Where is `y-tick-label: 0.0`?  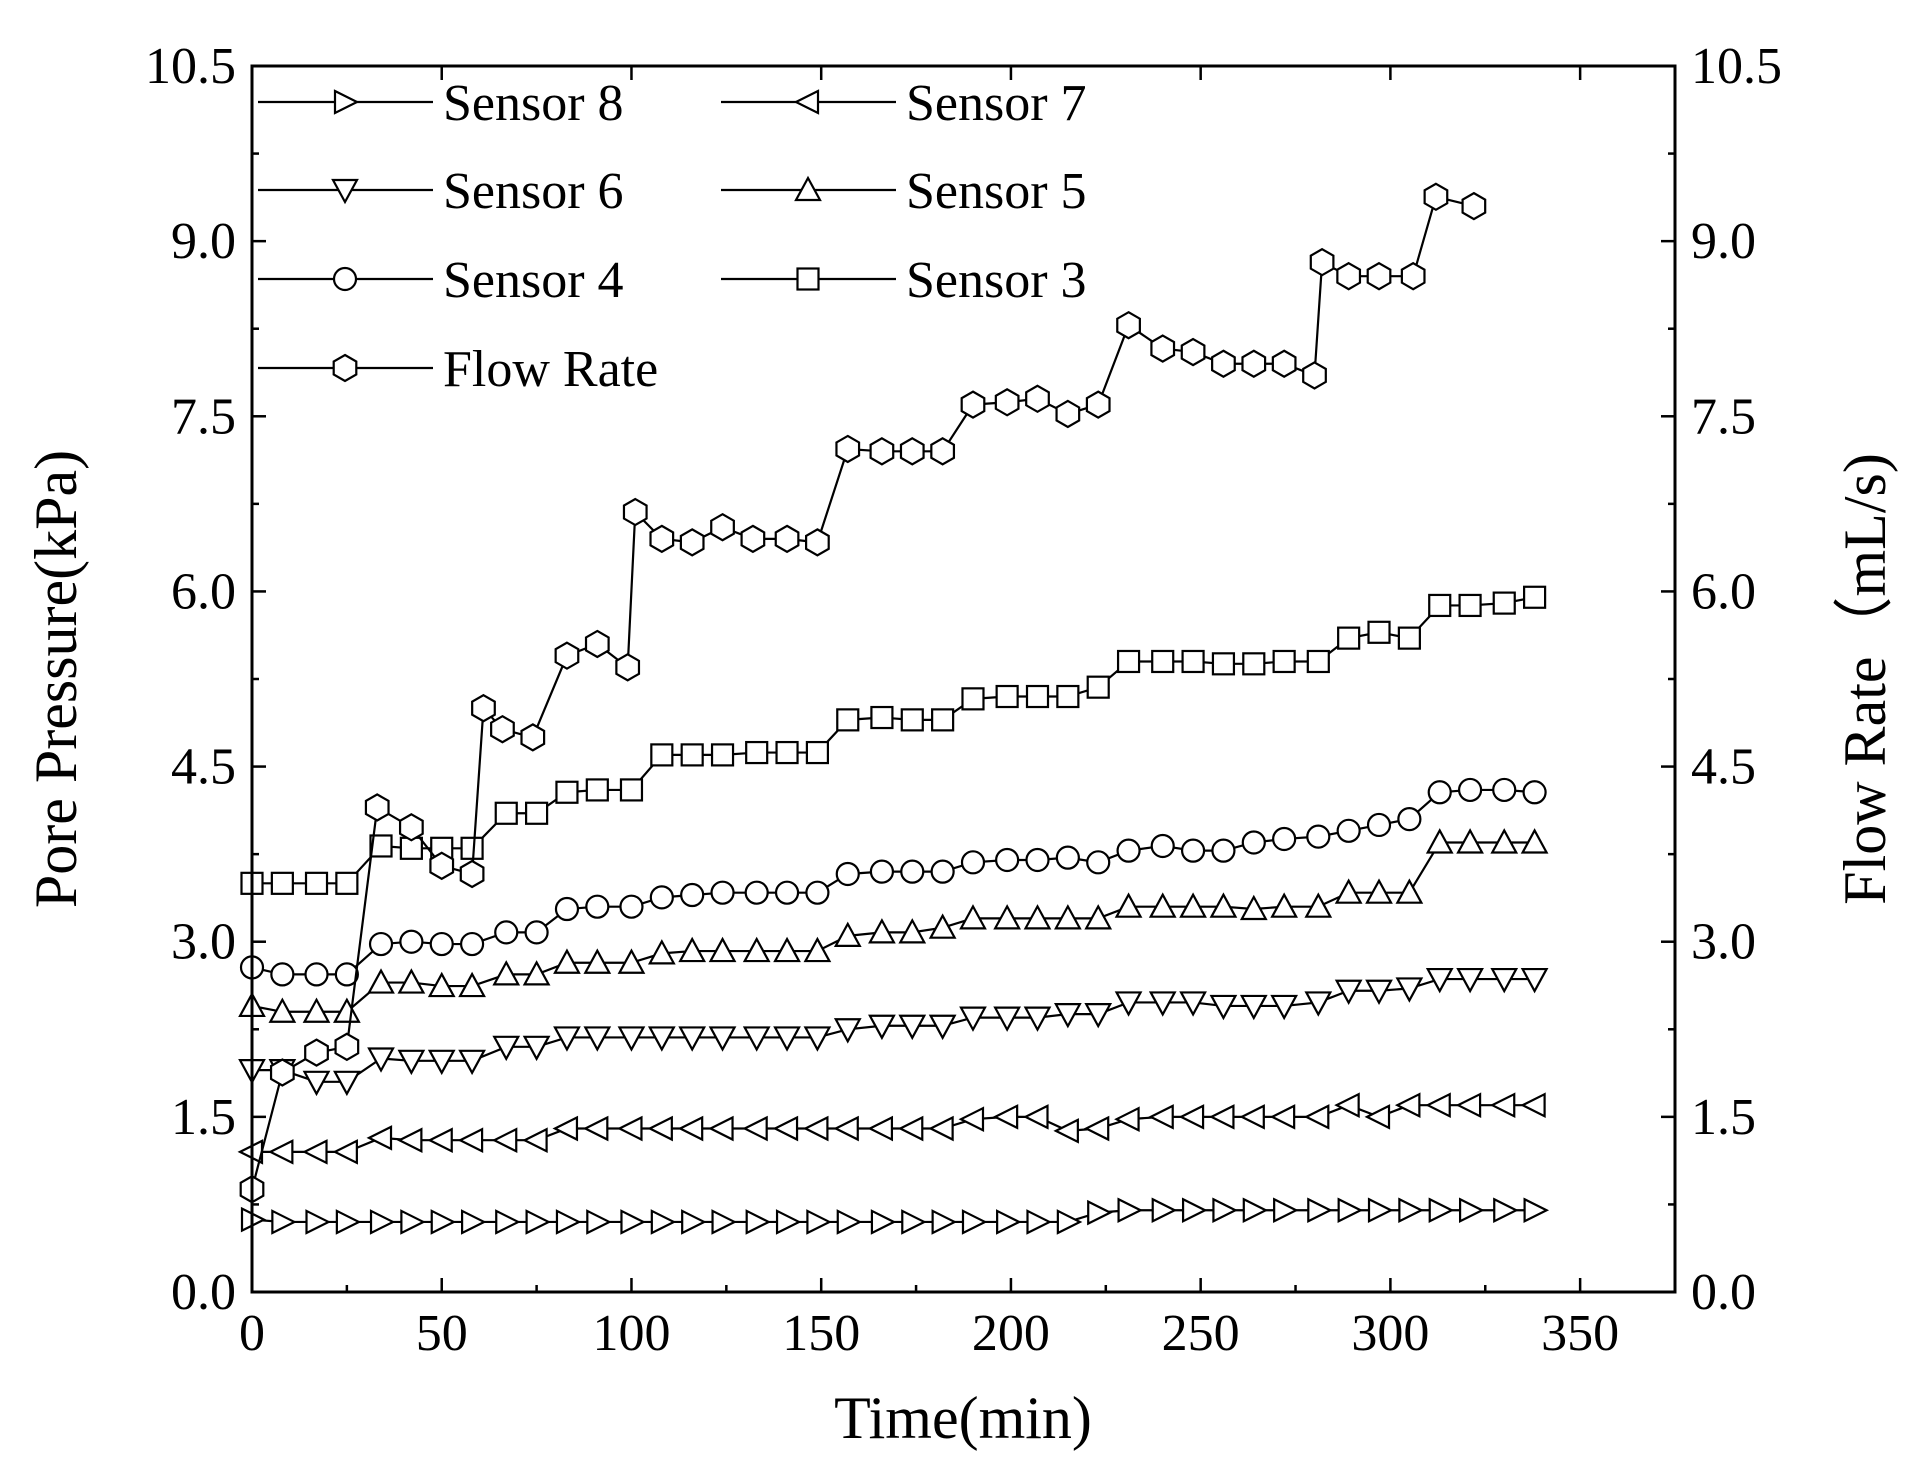 y-tick-label: 0.0 is located at coordinates (203, 1292).